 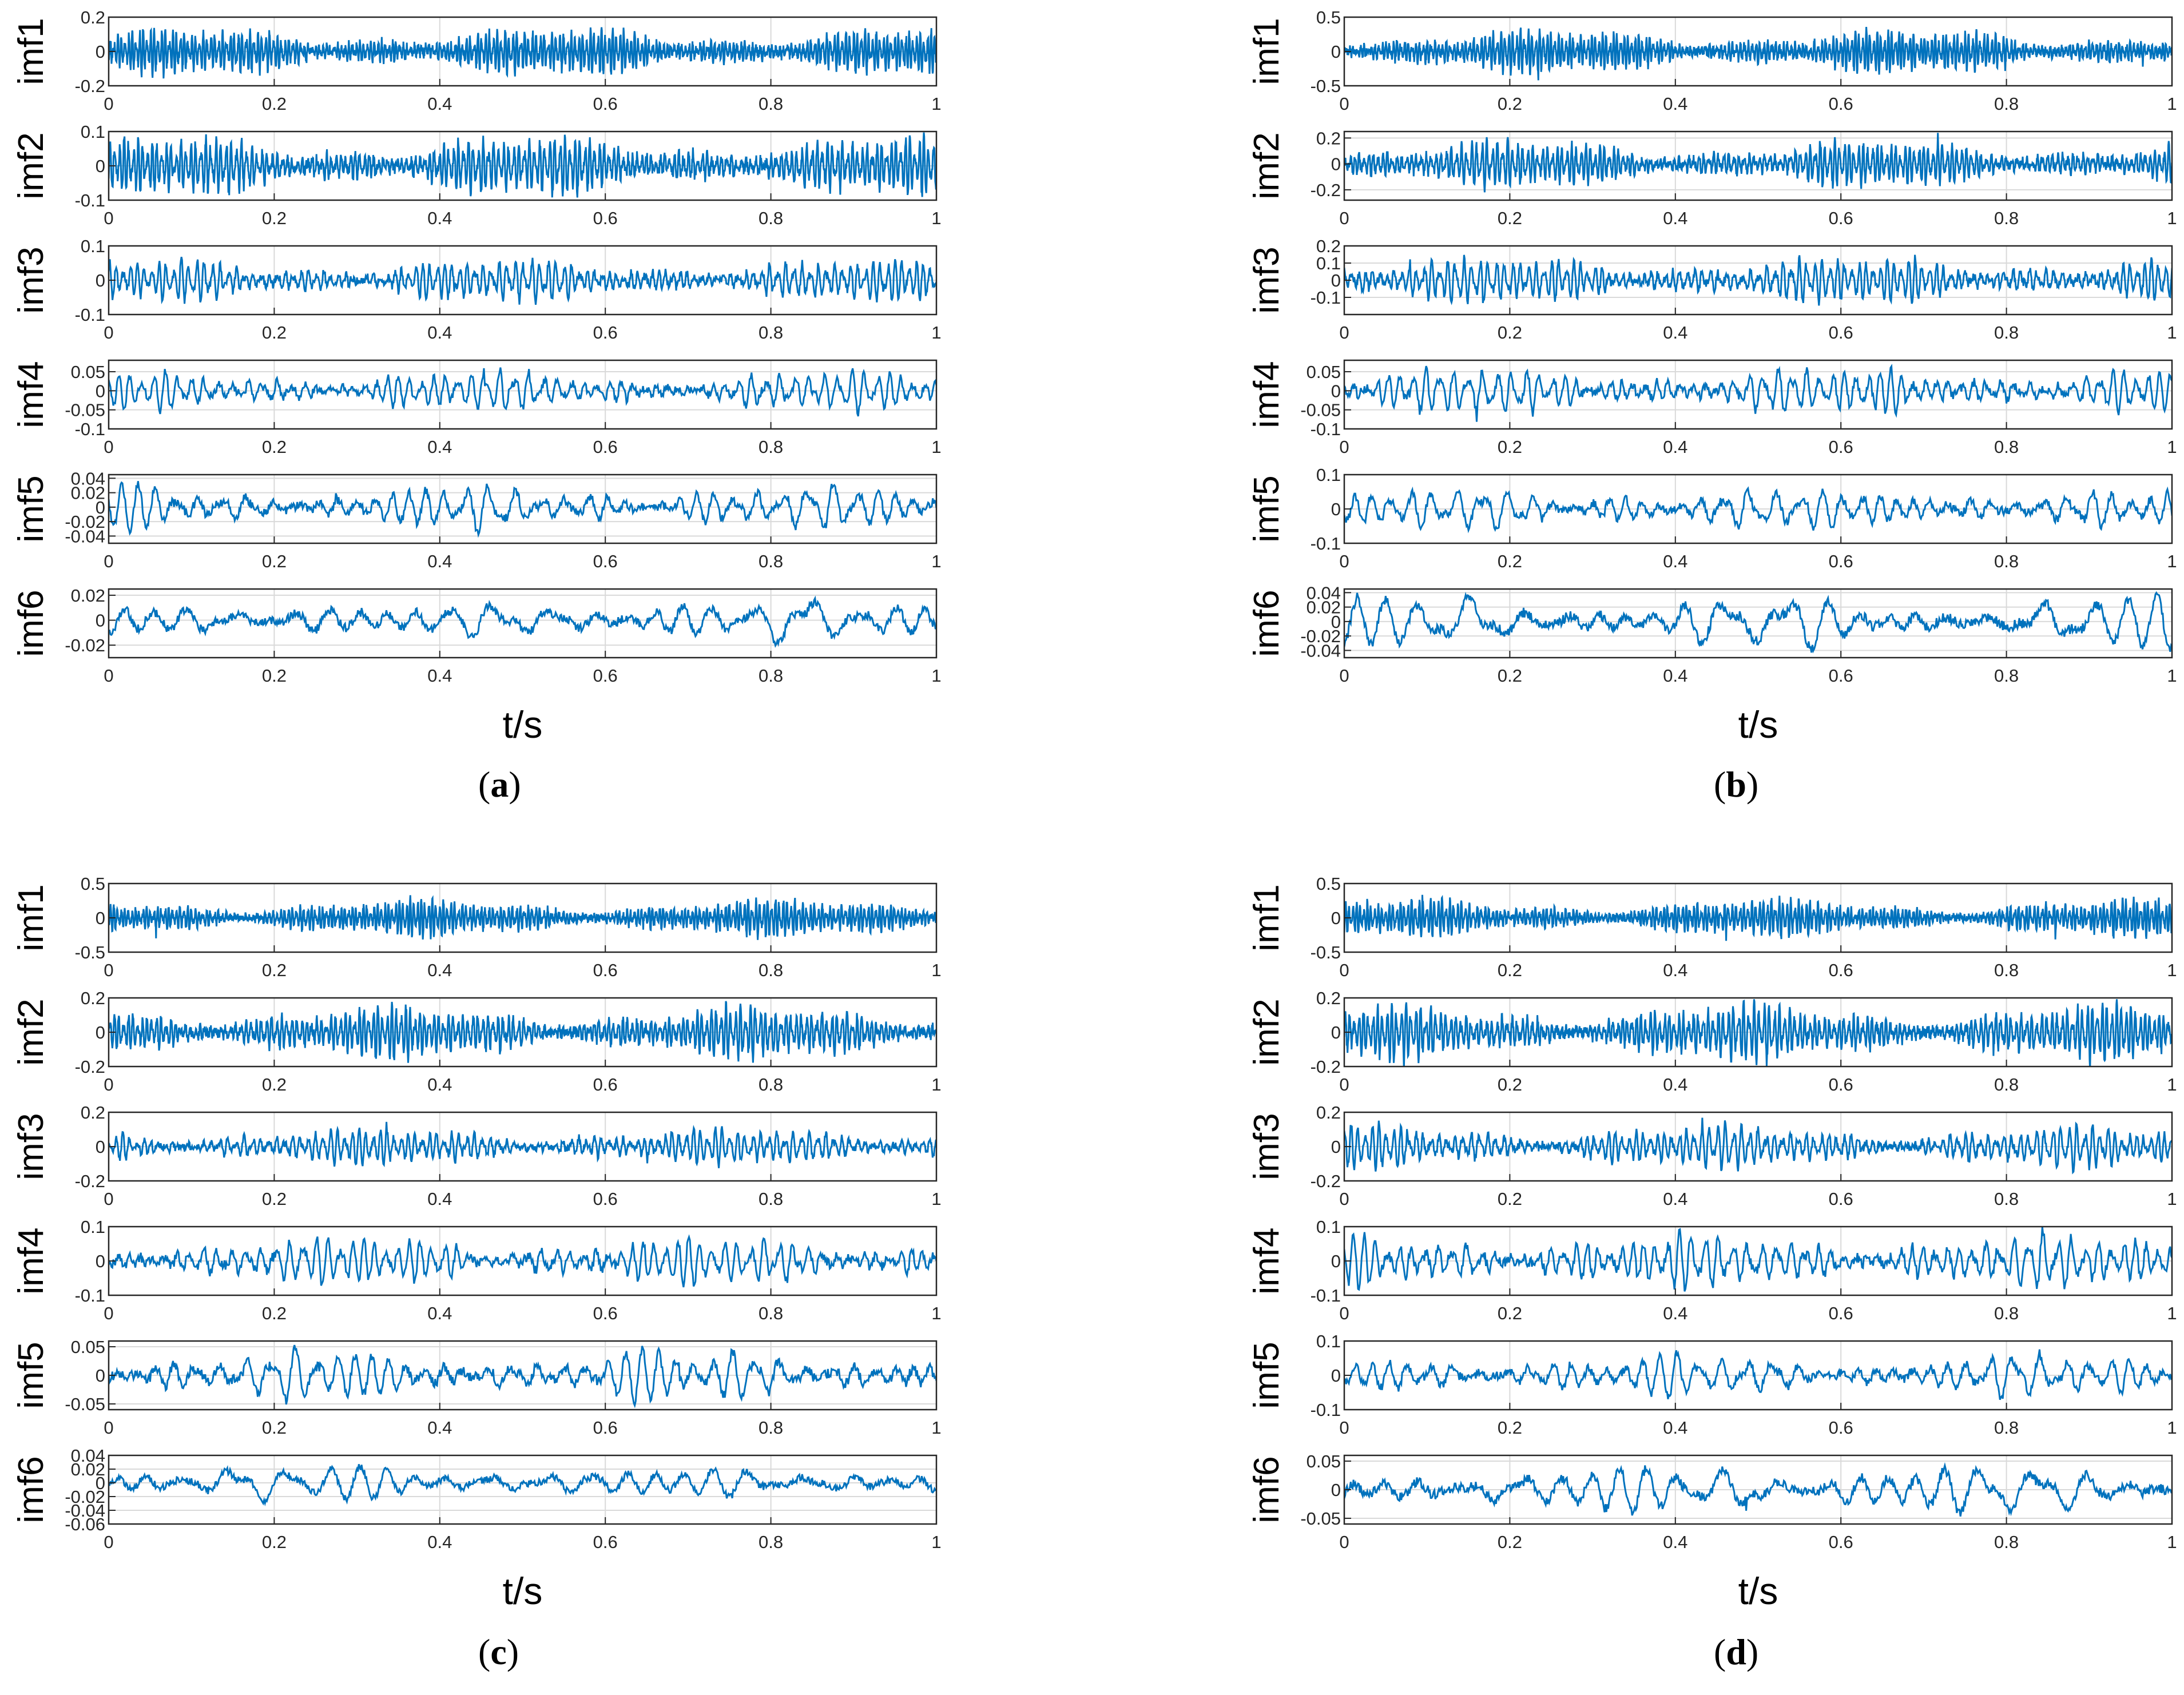 What do you see at coordinates (85, 1524) in the screenshot?
I see `y-tick-label: -0.06` at bounding box center [85, 1524].